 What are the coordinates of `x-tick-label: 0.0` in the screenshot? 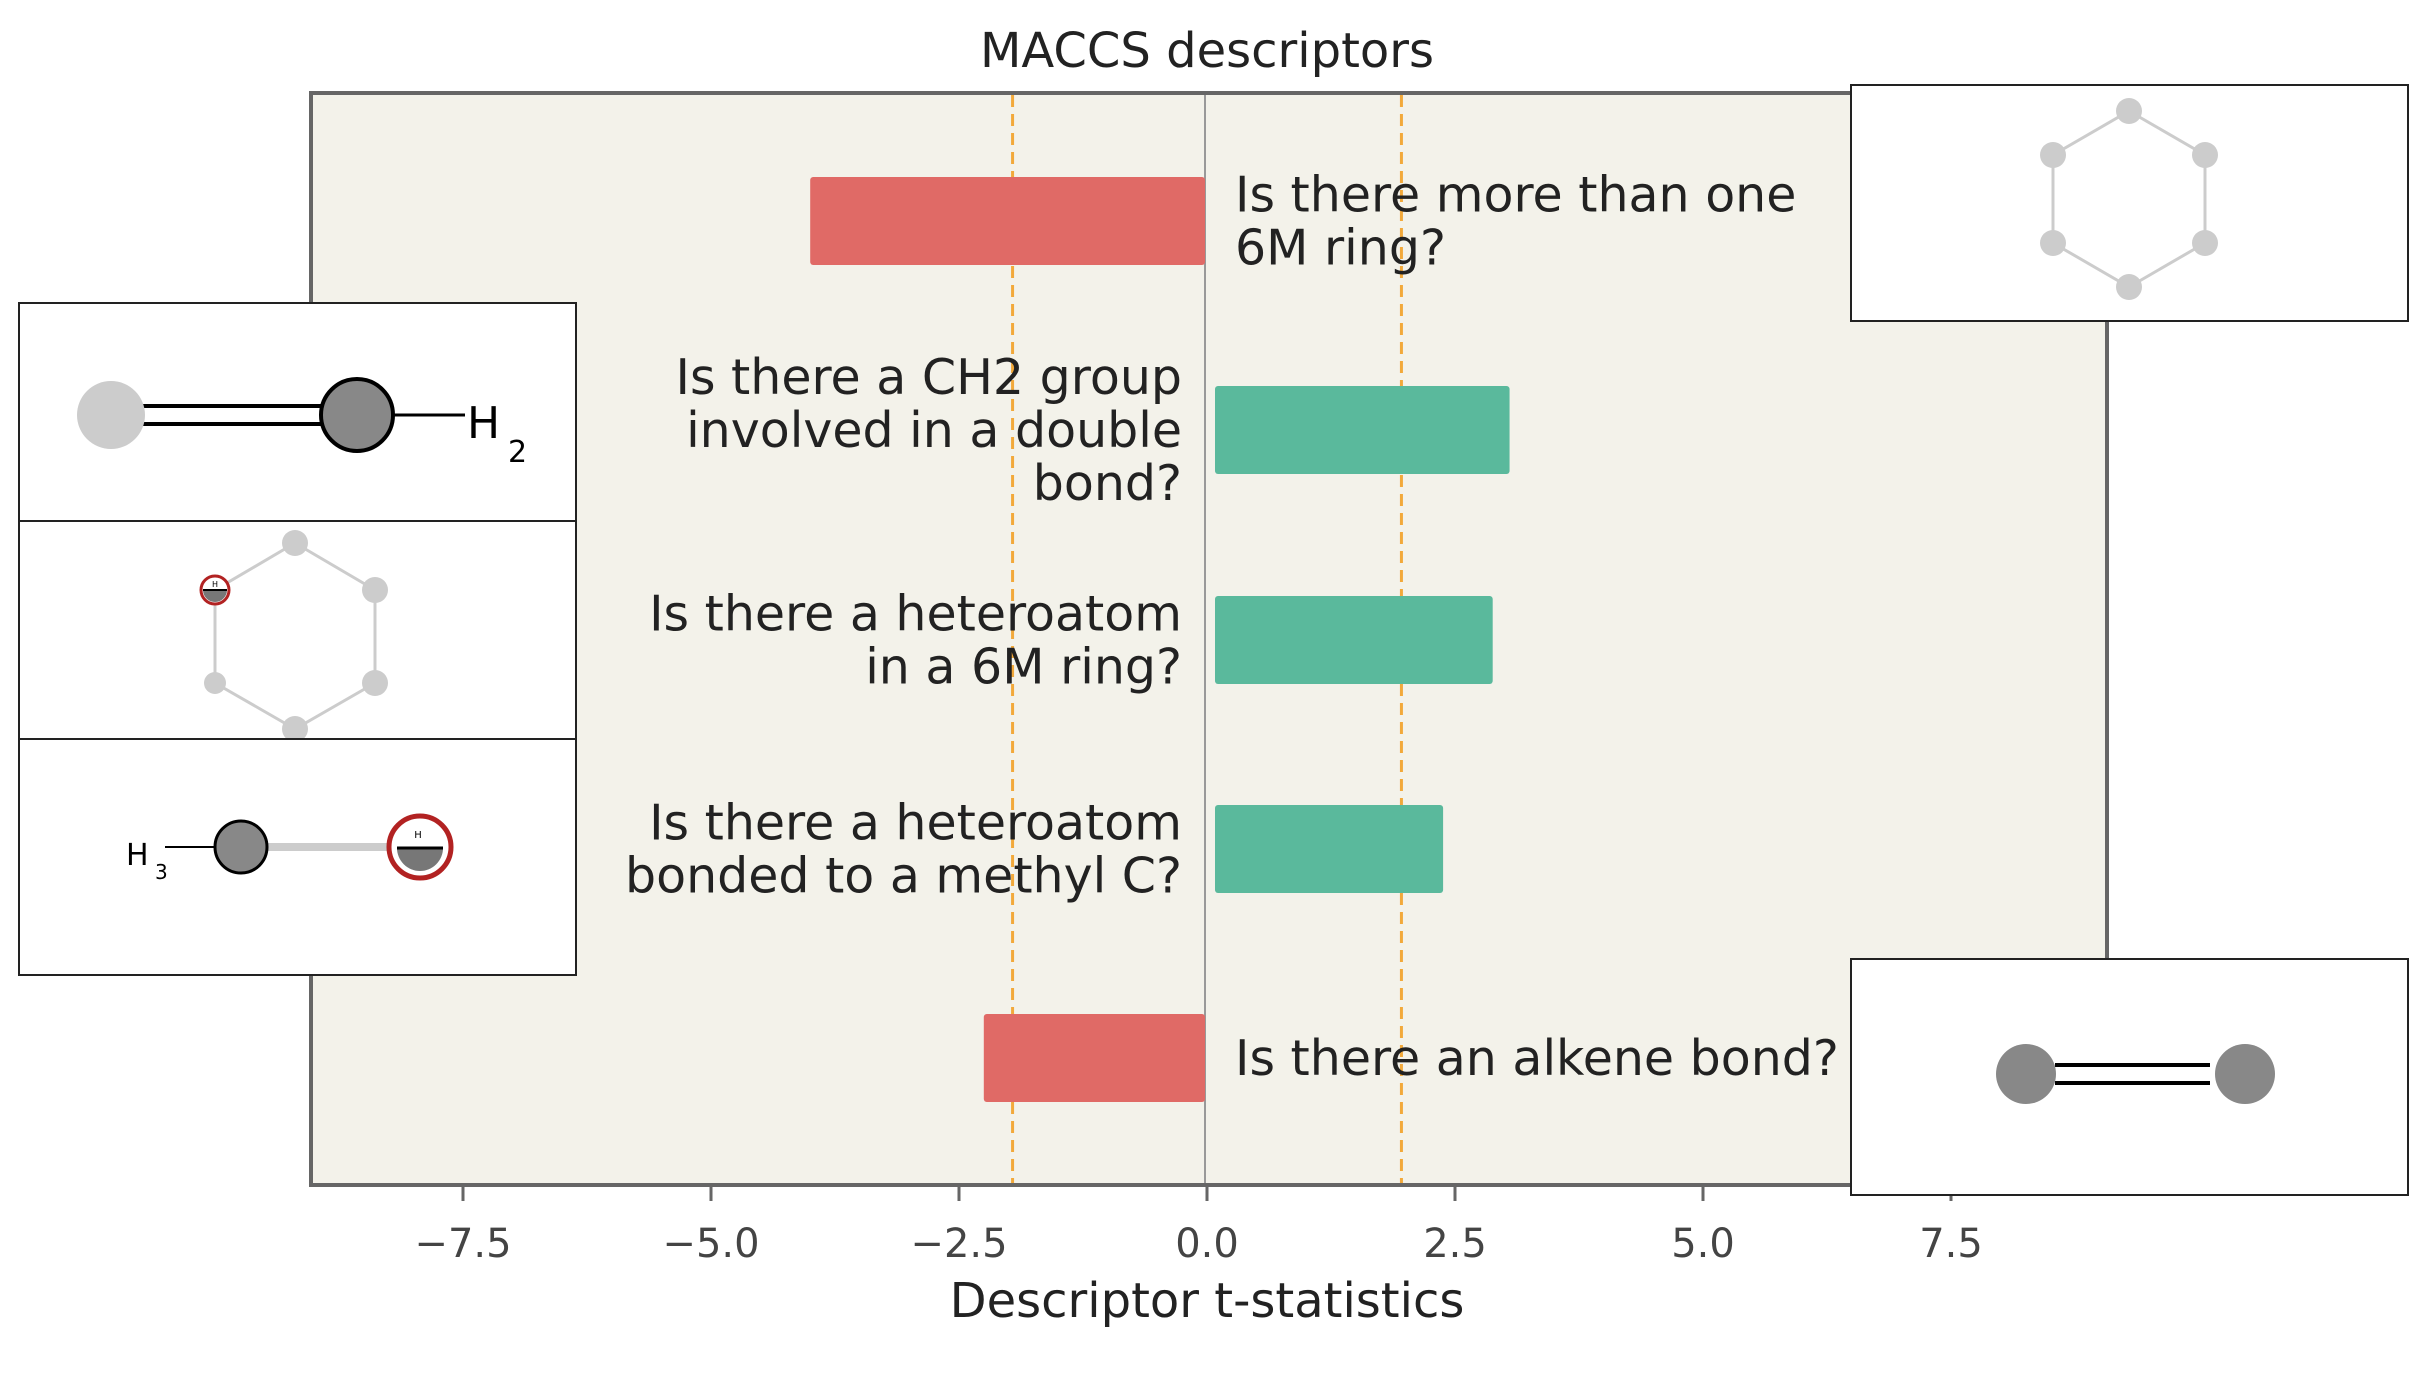 It's located at (1207, 1244).